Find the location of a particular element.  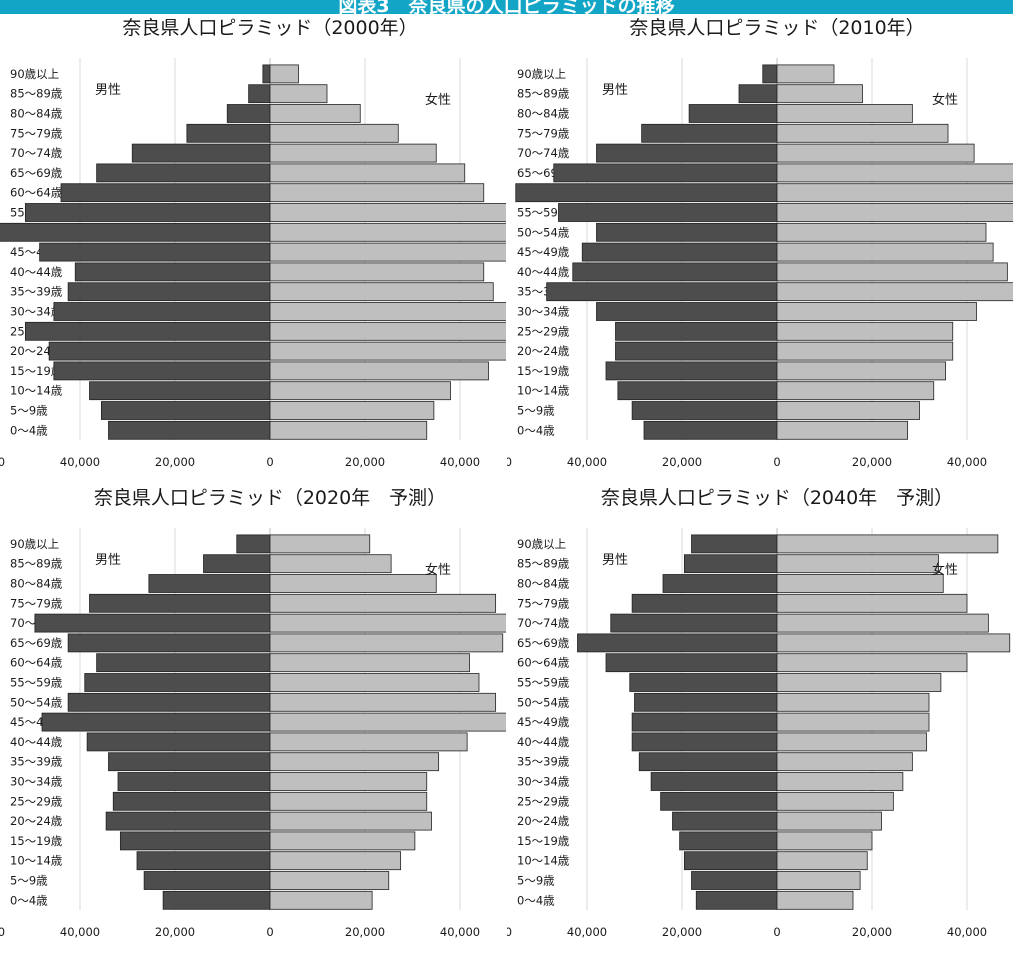

x-tick-label: 0 is located at coordinates (776, 932).